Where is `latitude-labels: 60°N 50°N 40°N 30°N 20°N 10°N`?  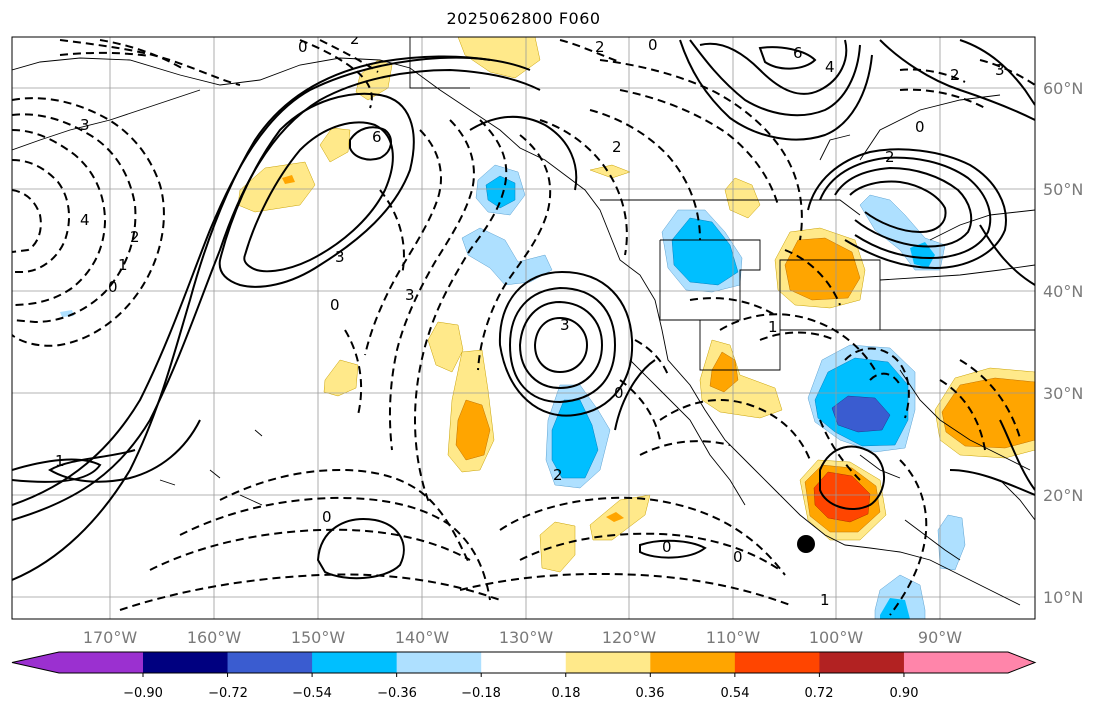 latitude-labels: 60°N 50°N 40°N 30°N 20°N 10°N is located at coordinates (1063, 343).